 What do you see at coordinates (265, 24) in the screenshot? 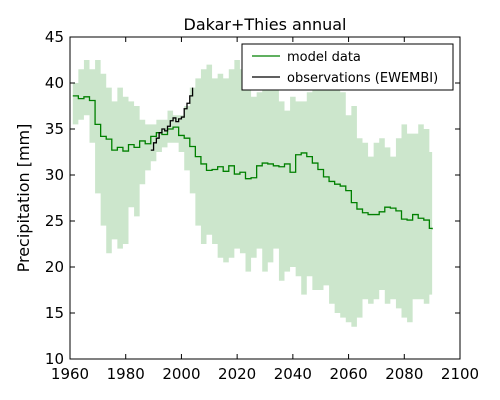
I see `chart-title: Dakar+Thies annual` at bounding box center [265, 24].